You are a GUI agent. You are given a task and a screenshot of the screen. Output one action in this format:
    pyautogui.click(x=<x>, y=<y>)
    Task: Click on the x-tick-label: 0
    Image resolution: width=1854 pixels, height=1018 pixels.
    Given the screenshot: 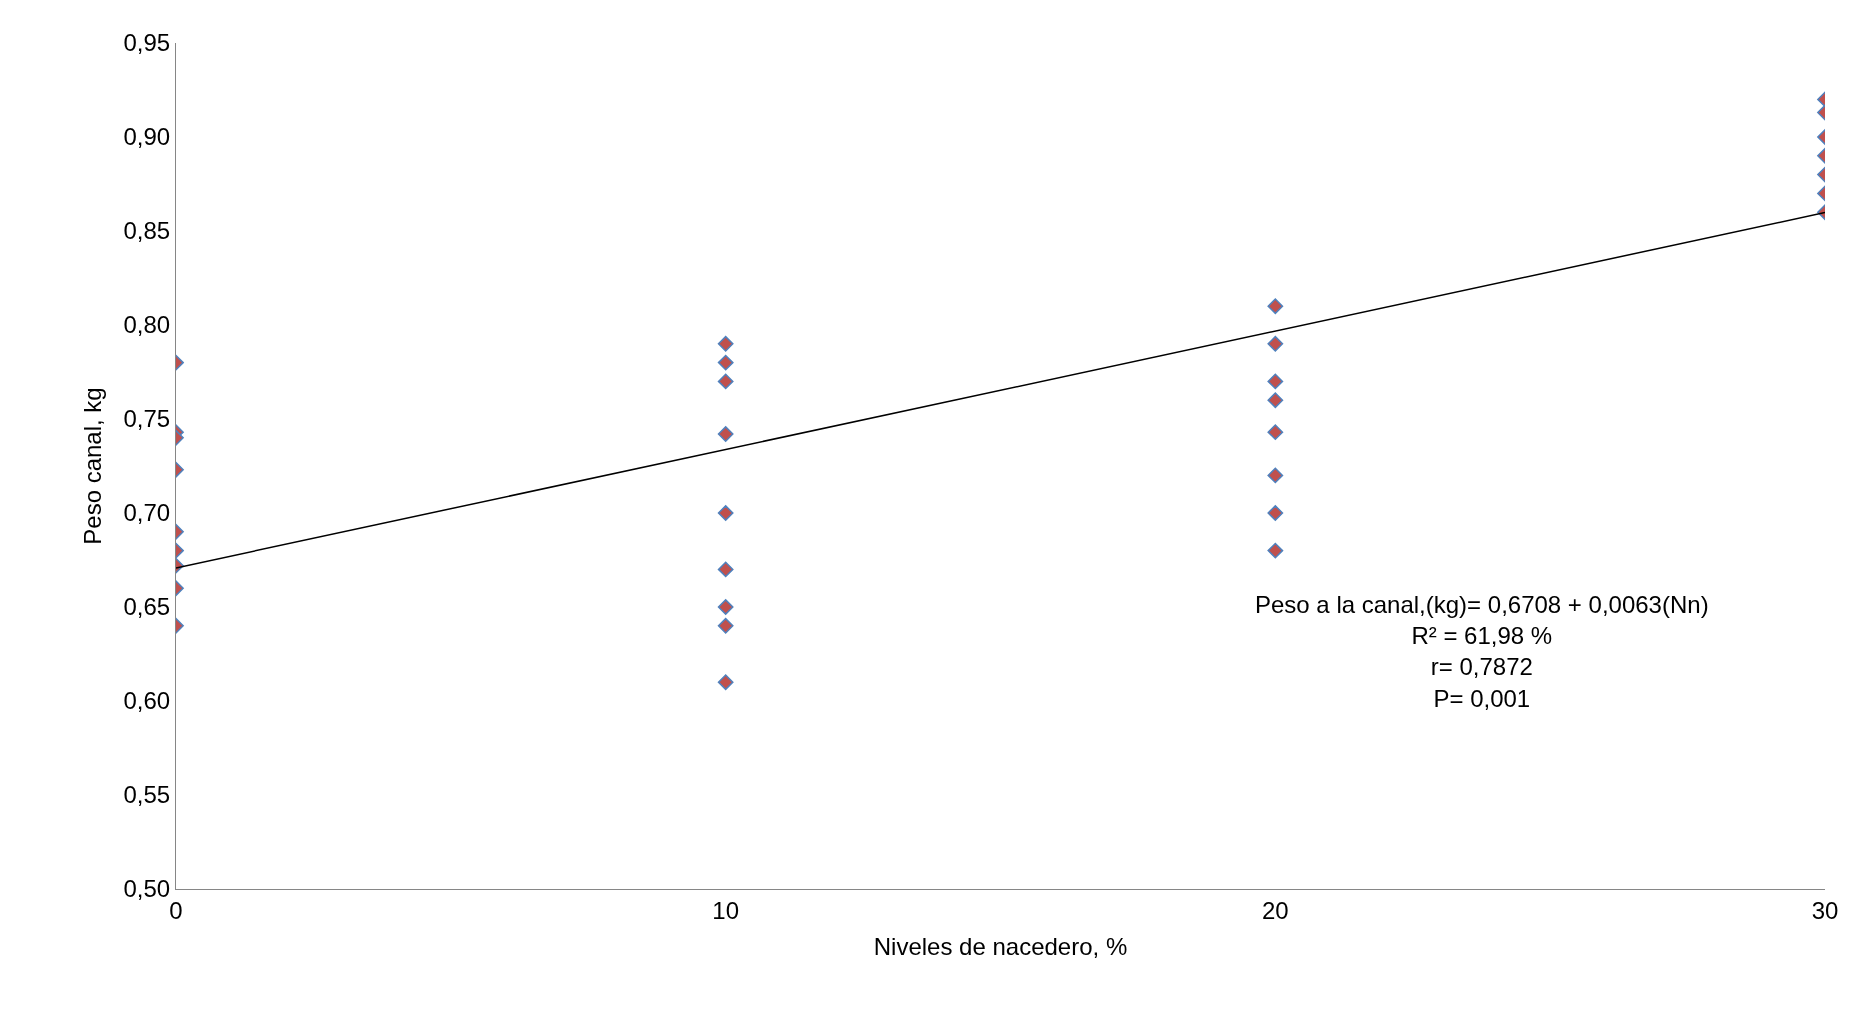 What is the action you would take?
    pyautogui.click(x=176, y=910)
    